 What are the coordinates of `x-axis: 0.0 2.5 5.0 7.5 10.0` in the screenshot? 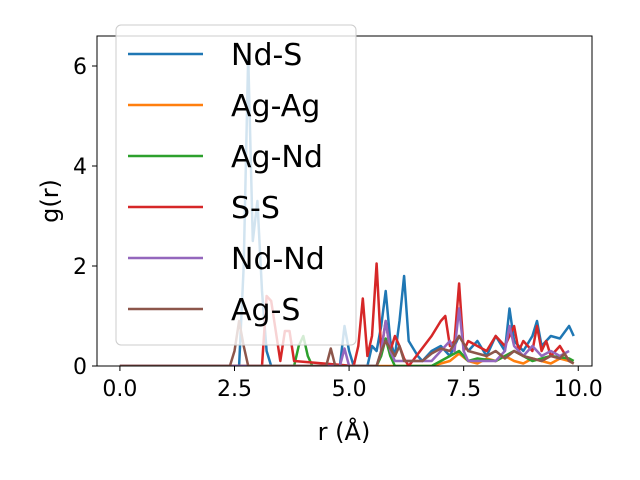 It's located at (352, 384).